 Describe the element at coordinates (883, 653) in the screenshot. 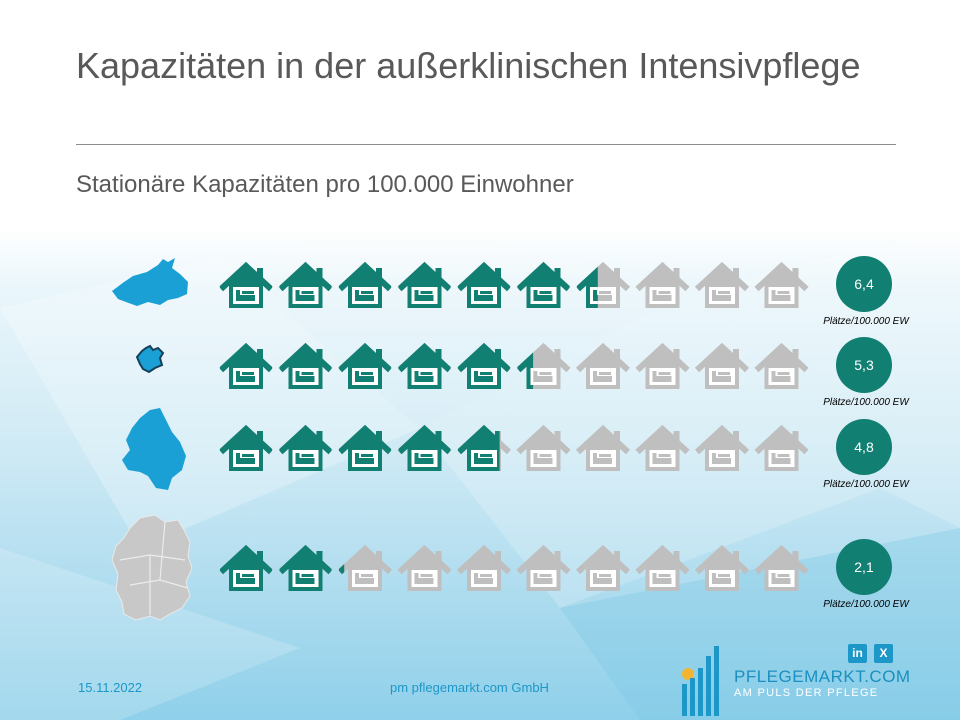

I see `xing-icon: X` at that location.